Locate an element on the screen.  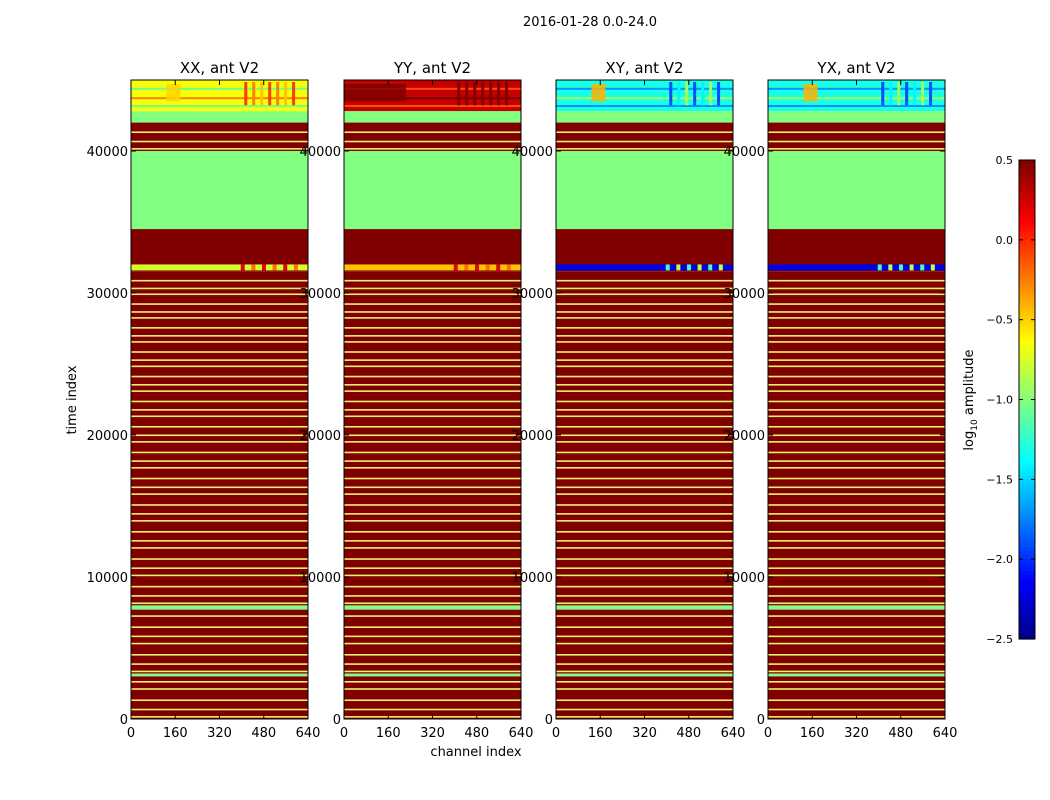
x-tick-label: 320 is located at coordinates (856, 733).